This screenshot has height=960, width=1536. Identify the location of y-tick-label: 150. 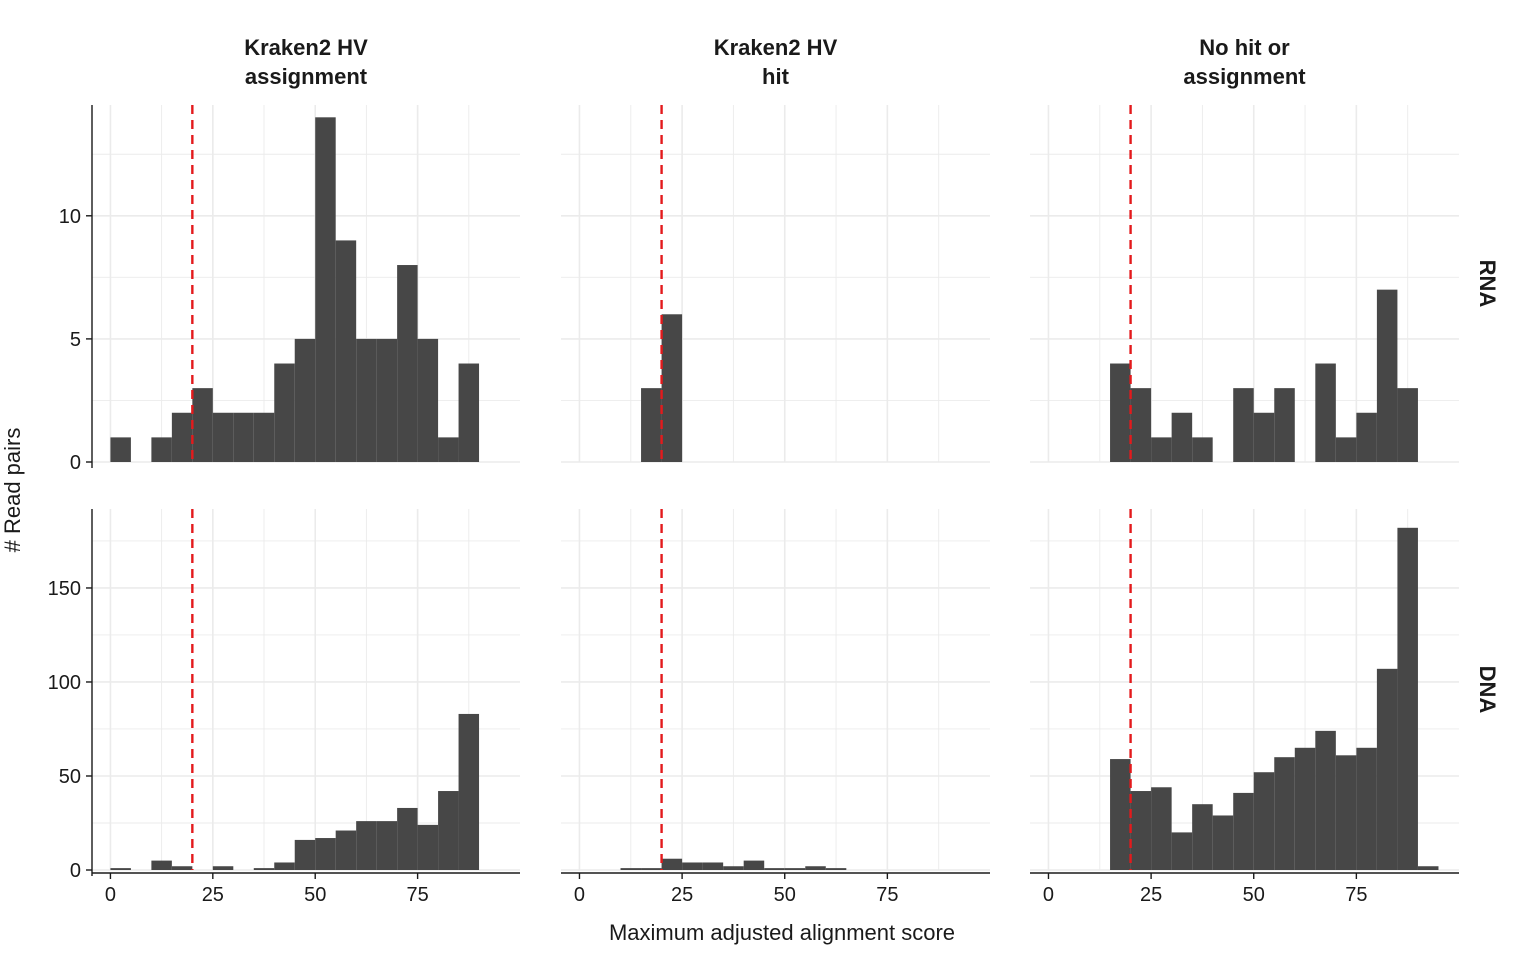
(64, 589).